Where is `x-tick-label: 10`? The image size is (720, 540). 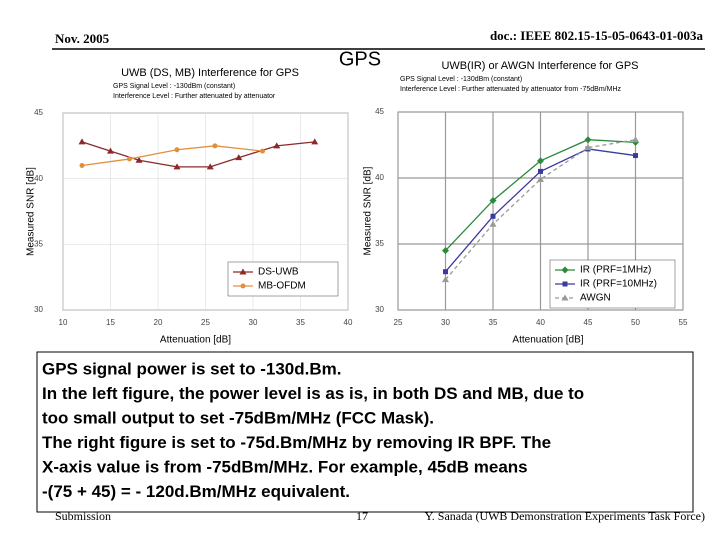
x-tick-label: 10 is located at coordinates (63, 322).